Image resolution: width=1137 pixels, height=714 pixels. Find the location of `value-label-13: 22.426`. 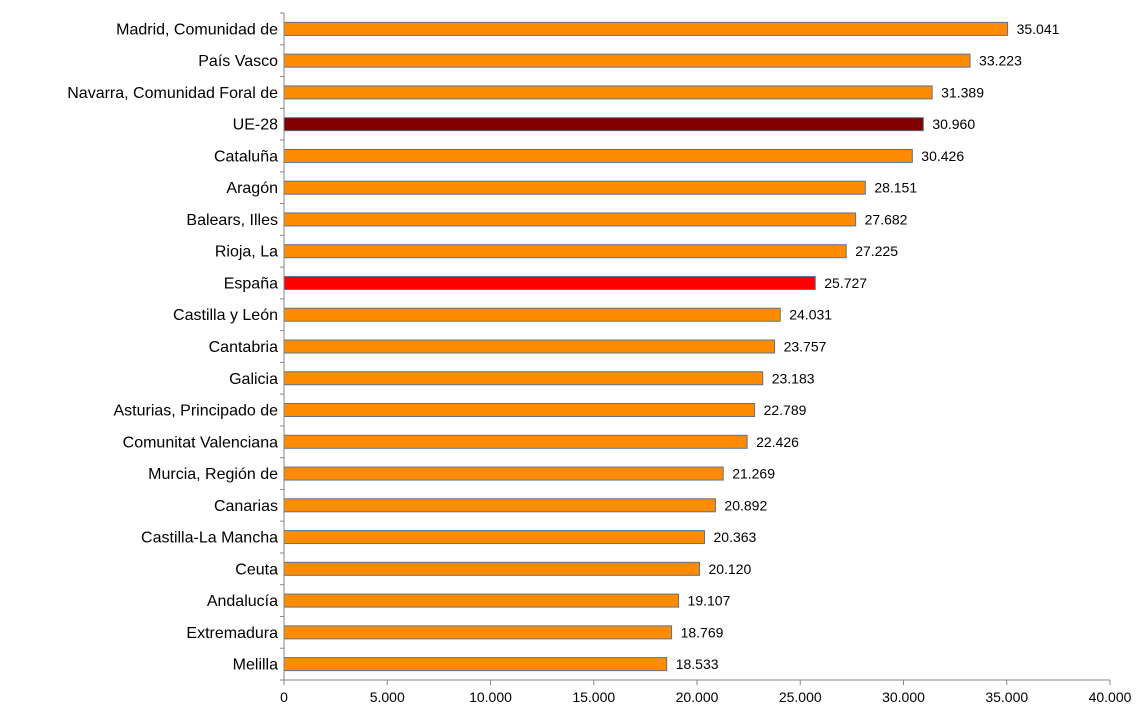

value-label-13: 22.426 is located at coordinates (777, 442).